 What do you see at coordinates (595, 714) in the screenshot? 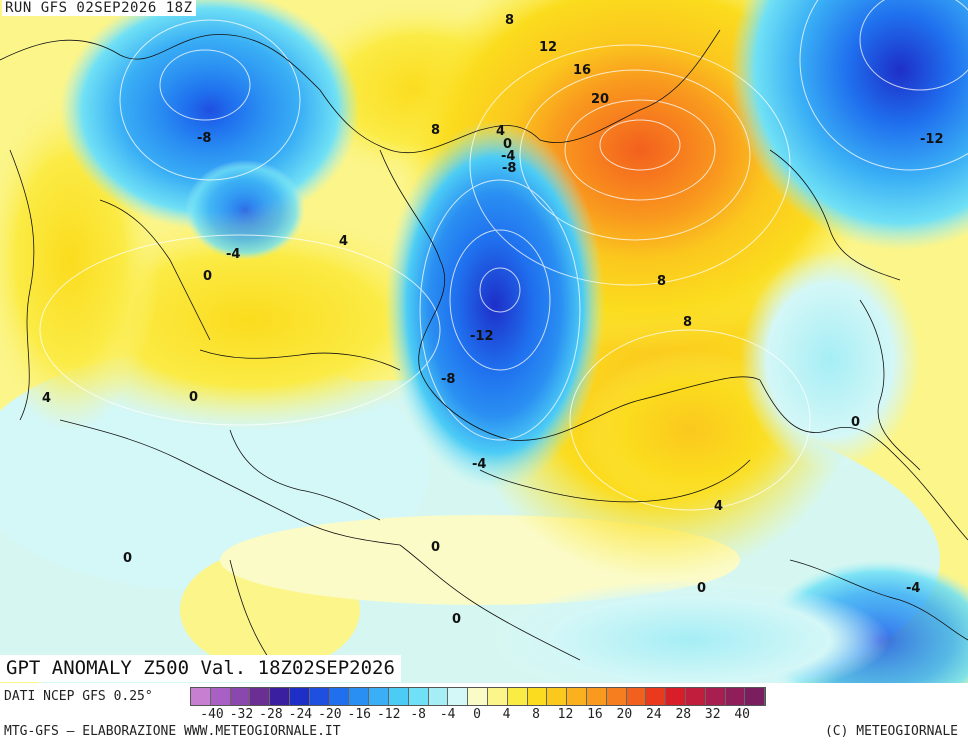
I see `color-scale-tick: 16` at bounding box center [595, 714].